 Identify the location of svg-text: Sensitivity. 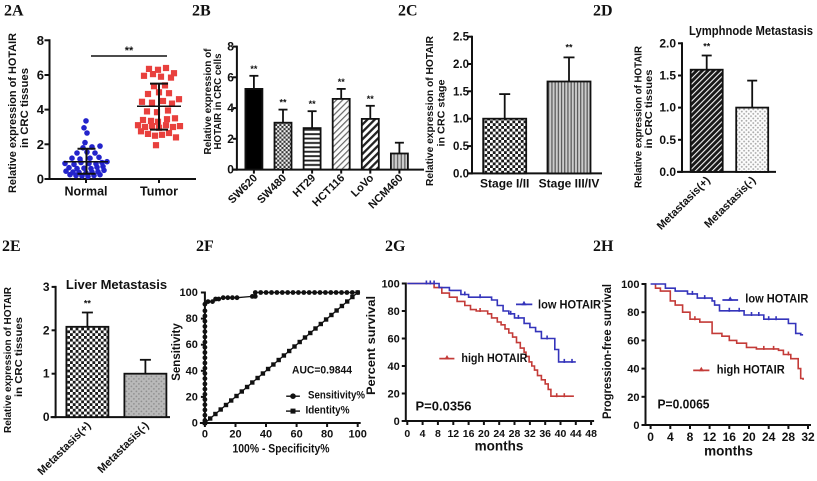
(177, 352).